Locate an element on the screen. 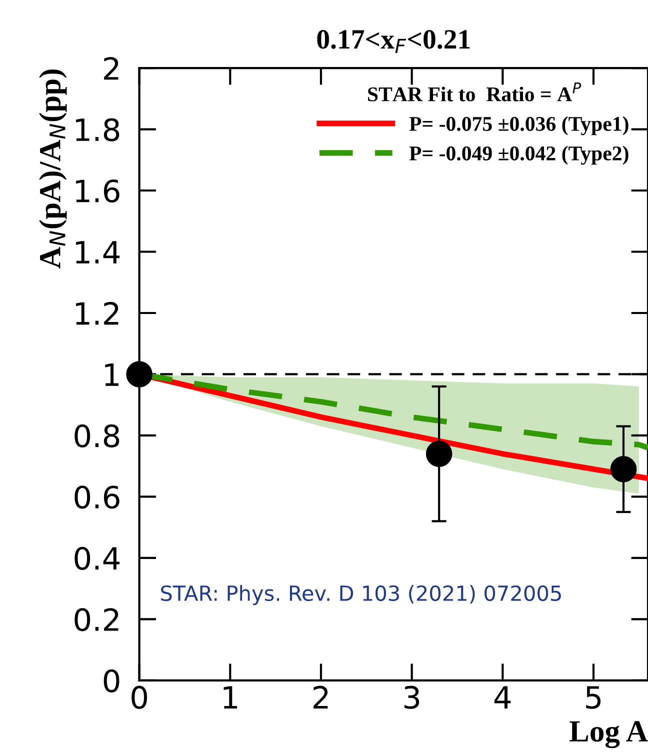  y-tick-label: 0 is located at coordinates (112, 680).